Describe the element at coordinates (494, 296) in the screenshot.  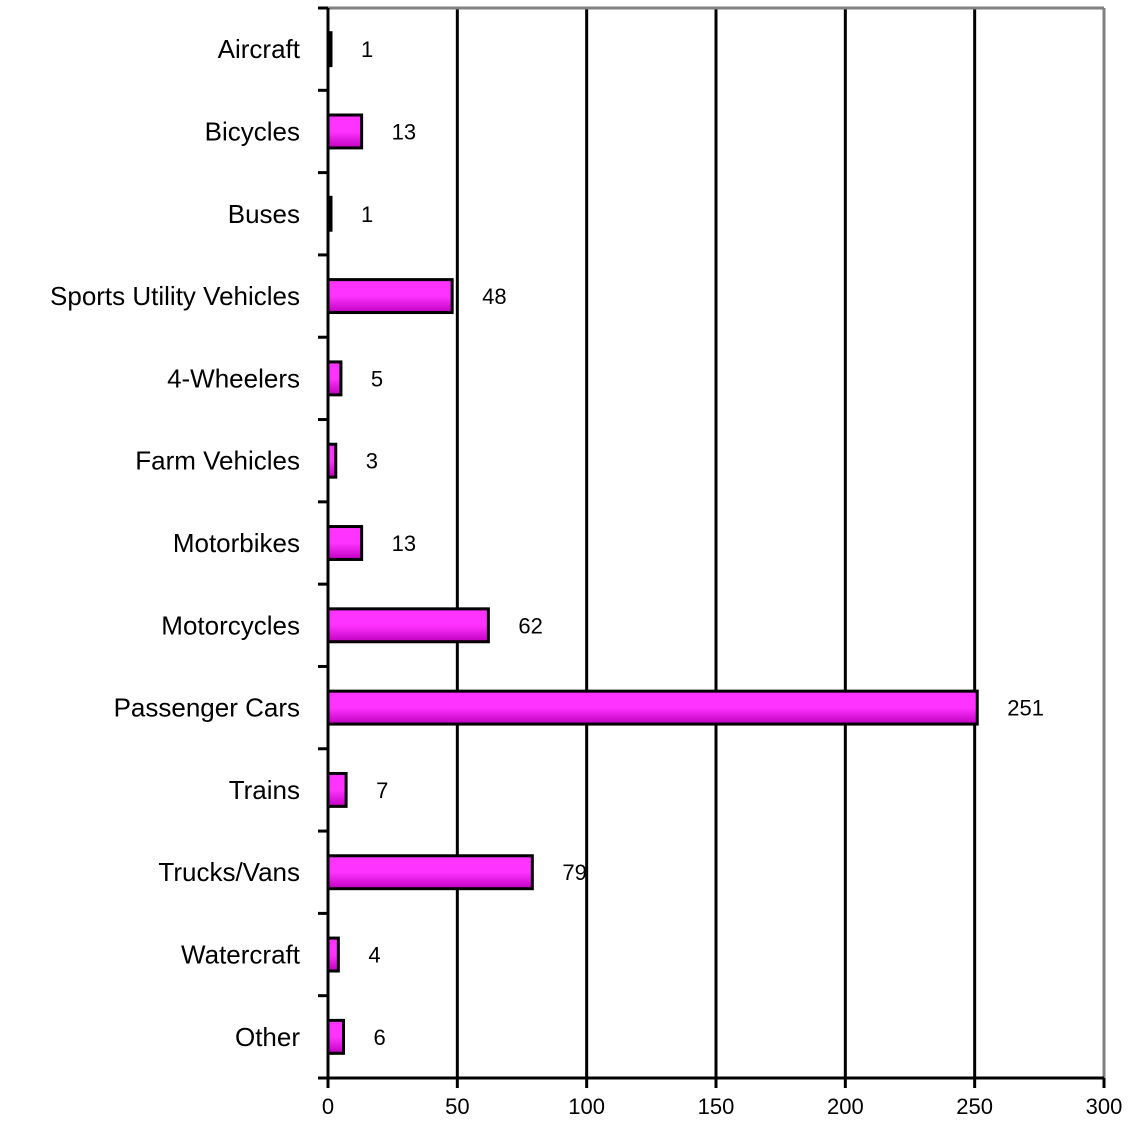
I see `data-label: 48` at that location.